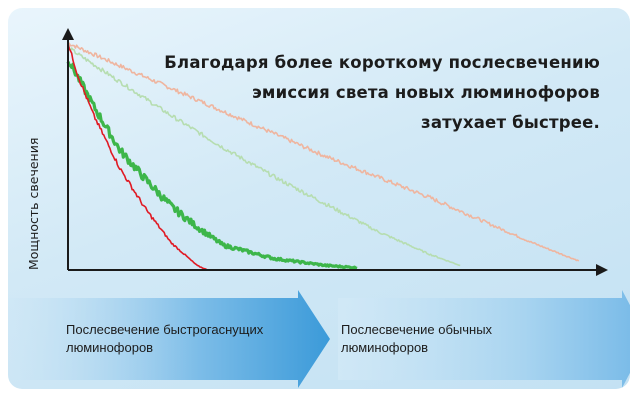 The image size is (638, 397). I want to click on y-axis-label: Мощность свечения, so click(33, 203).